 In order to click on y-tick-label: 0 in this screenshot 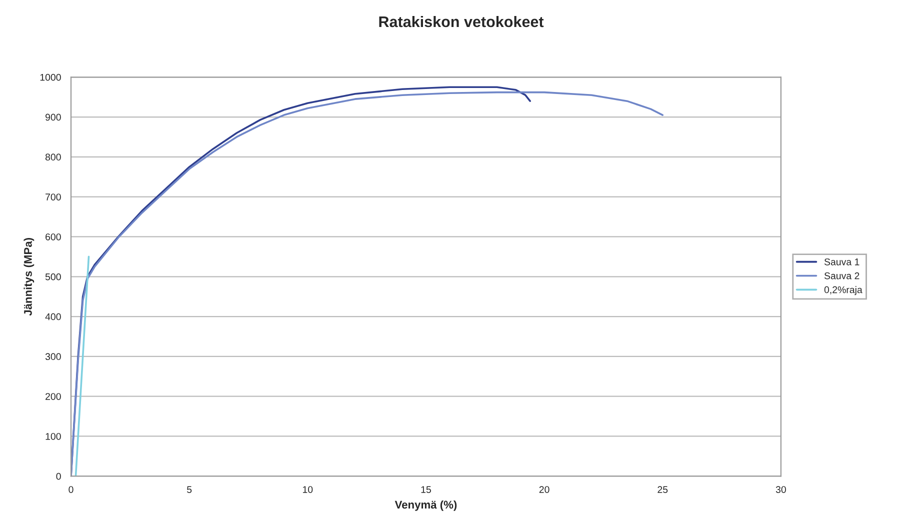, I will do `click(58, 476)`.